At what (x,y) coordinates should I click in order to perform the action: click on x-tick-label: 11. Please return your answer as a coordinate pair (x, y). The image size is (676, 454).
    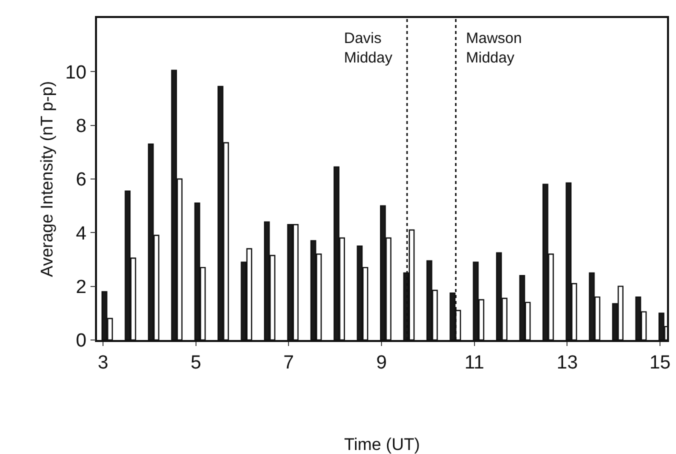
    Looking at the image, I should click on (474, 363).